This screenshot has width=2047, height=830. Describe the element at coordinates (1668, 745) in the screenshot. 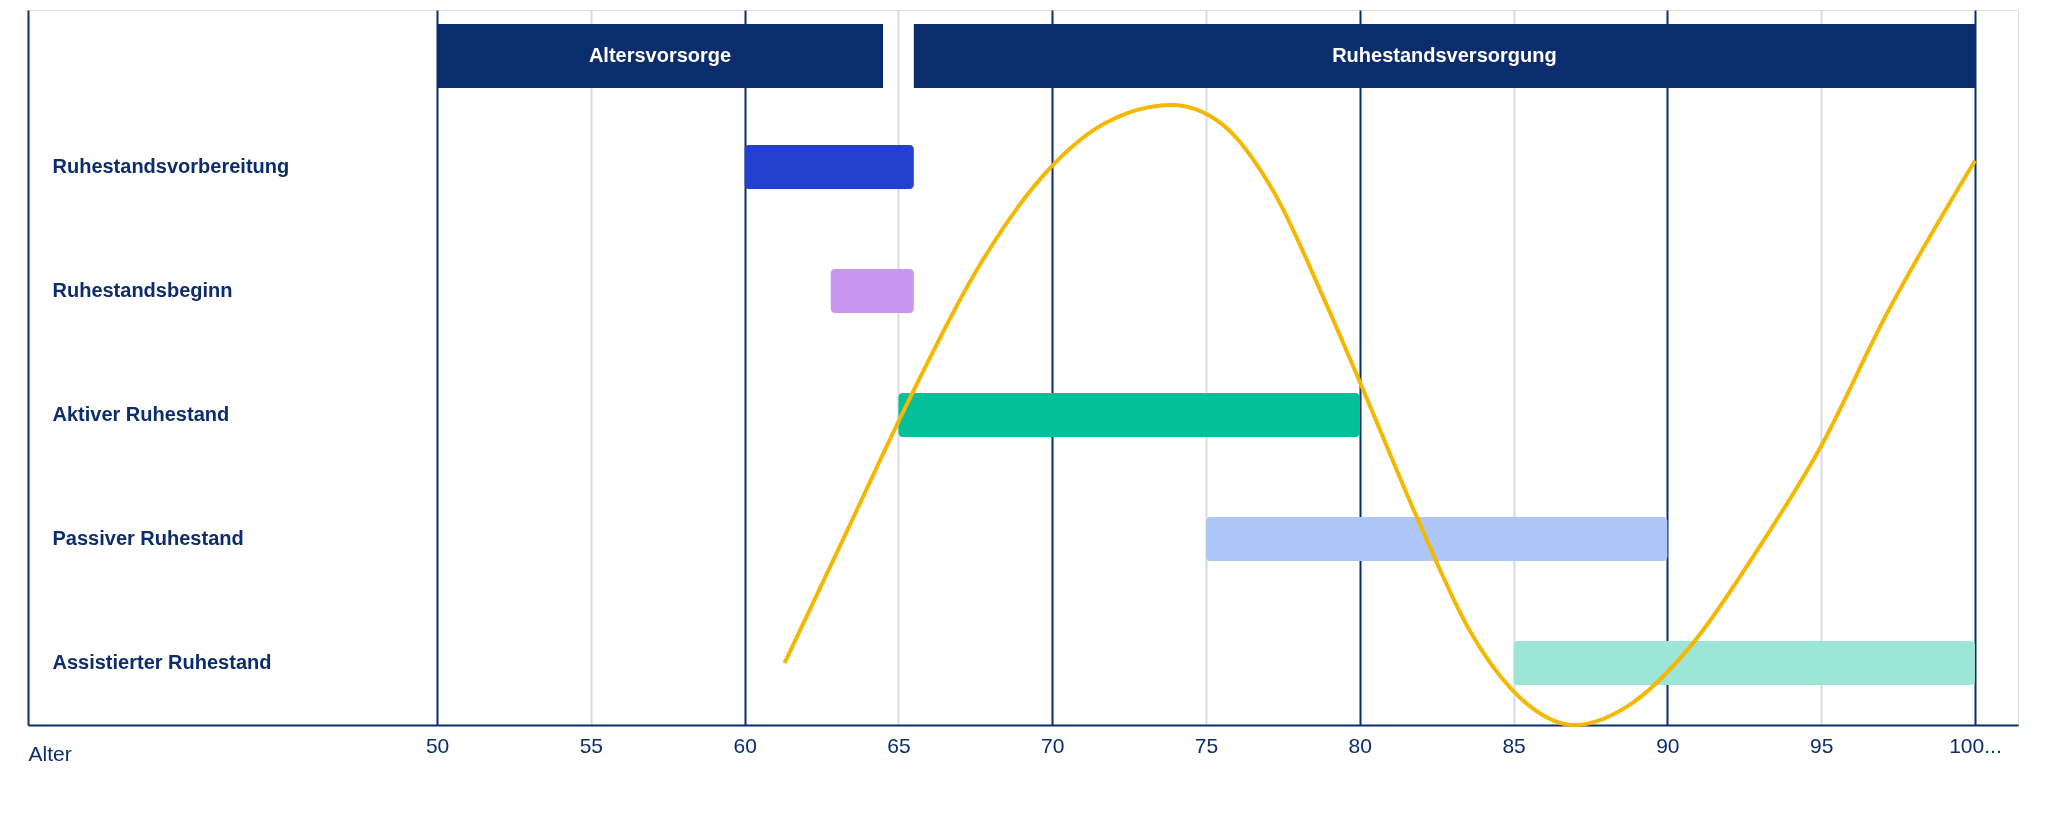

I see `x-tick-label: 90` at that location.